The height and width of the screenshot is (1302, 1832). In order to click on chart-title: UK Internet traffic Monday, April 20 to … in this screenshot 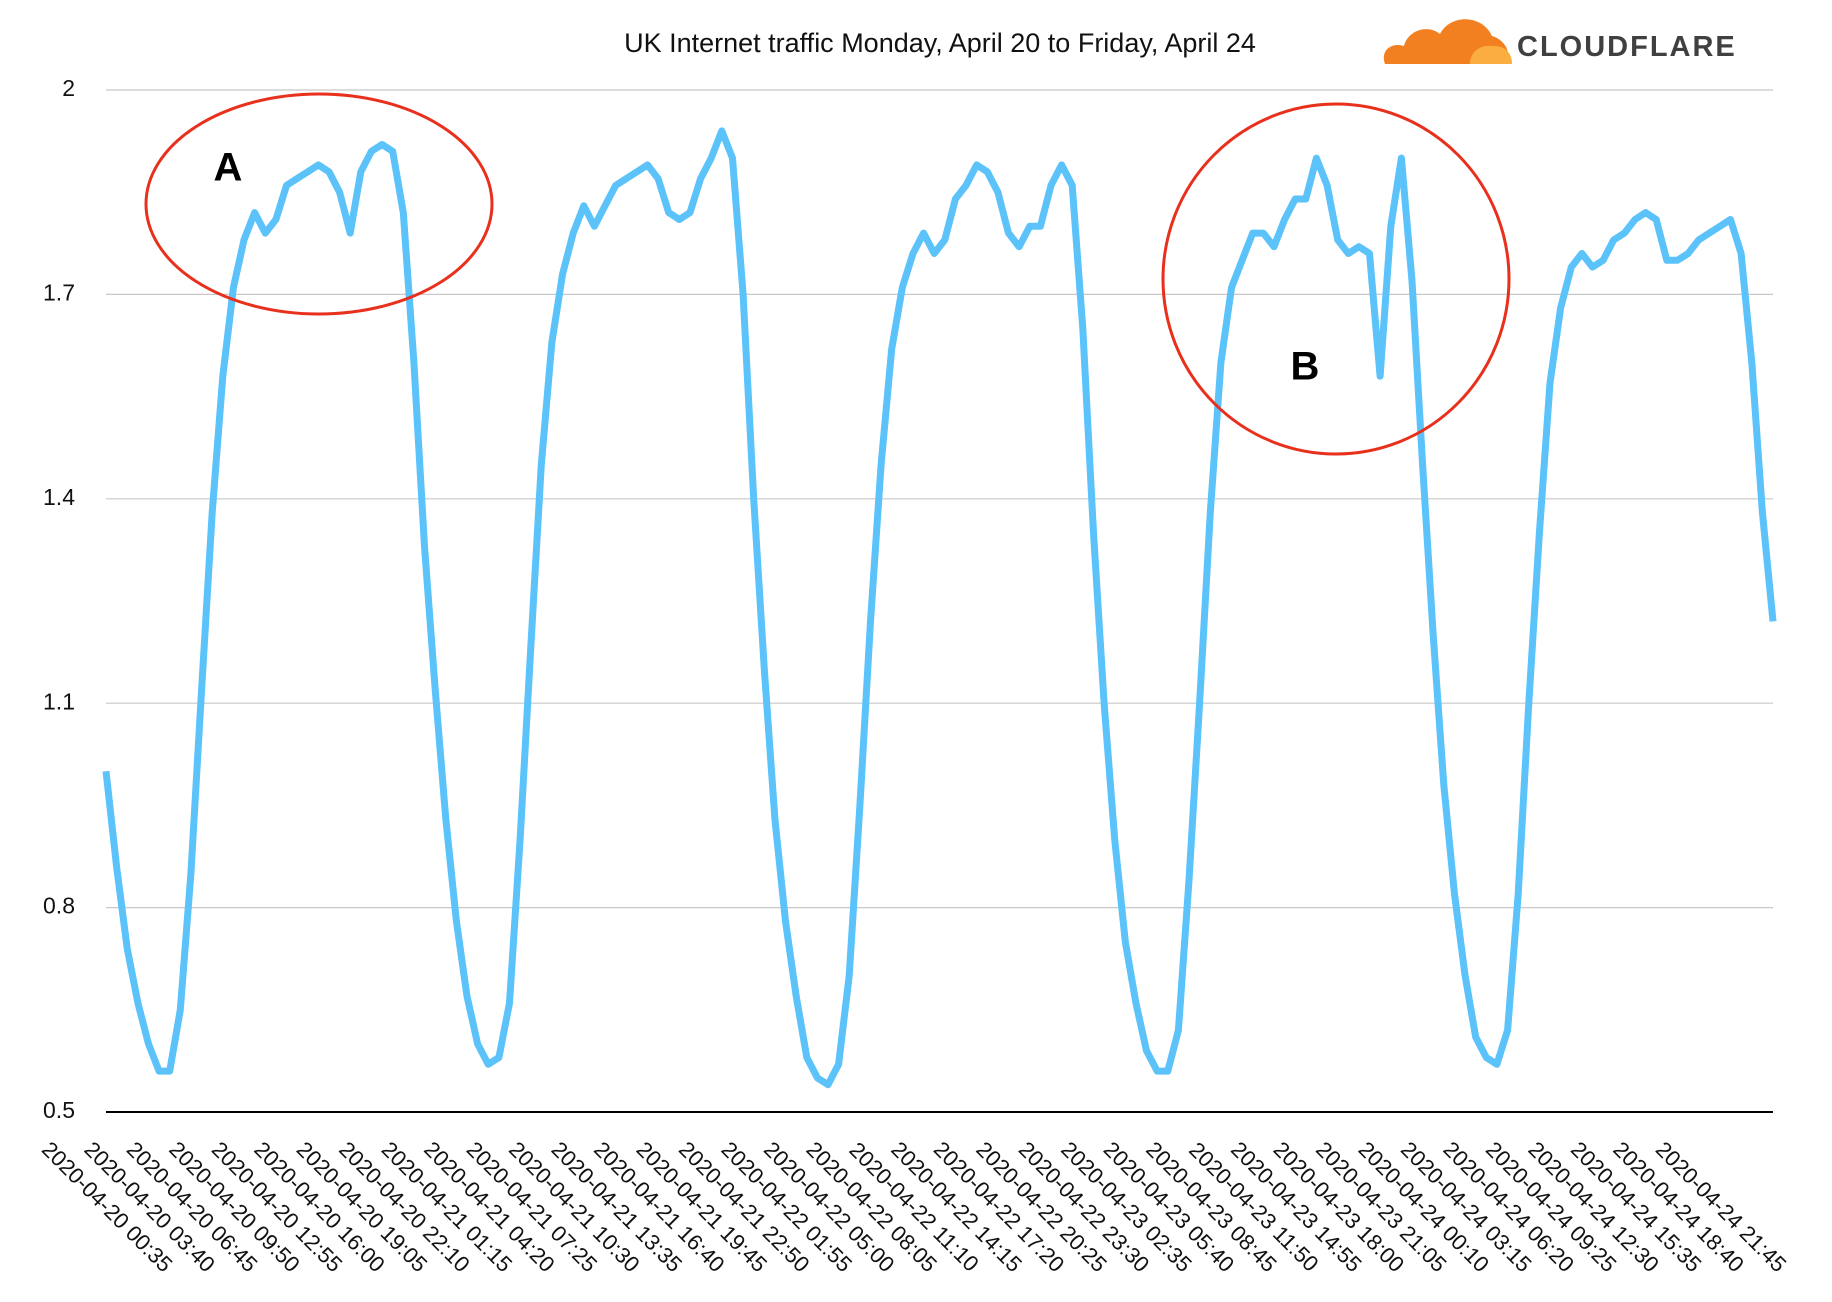, I will do `click(940, 43)`.